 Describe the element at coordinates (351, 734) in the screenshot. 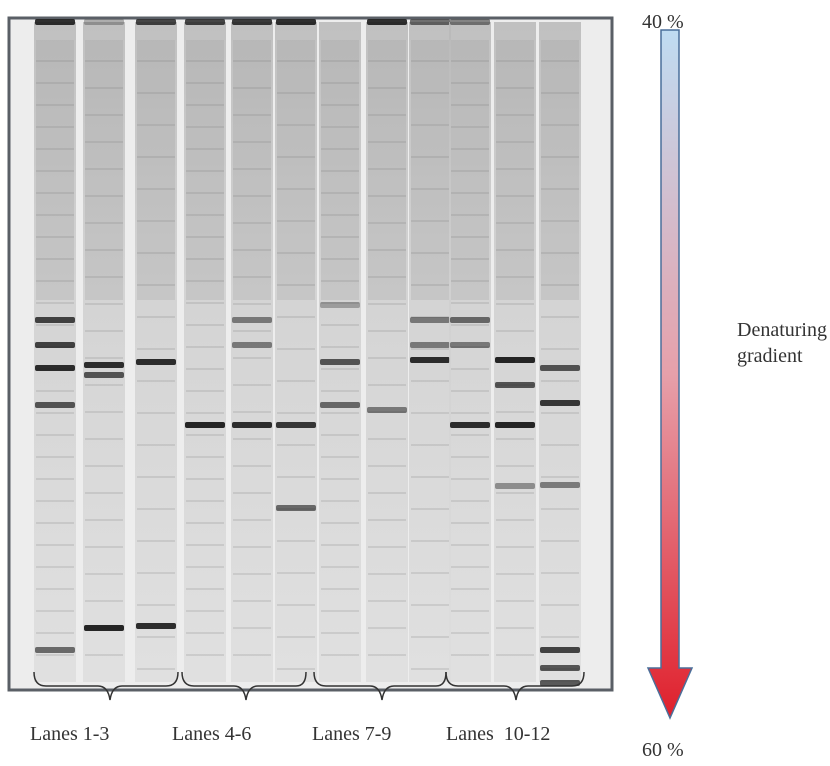

I see `lane-group-label: Lanes 7-9` at that location.